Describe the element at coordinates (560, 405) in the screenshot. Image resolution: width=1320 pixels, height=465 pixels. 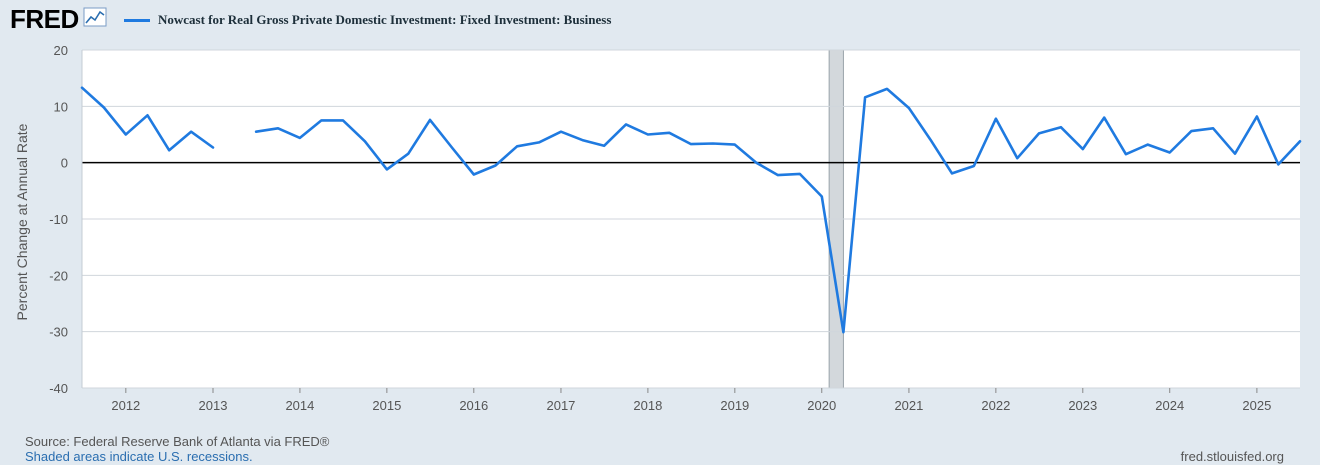
I see `x-tick-label: 2017` at that location.